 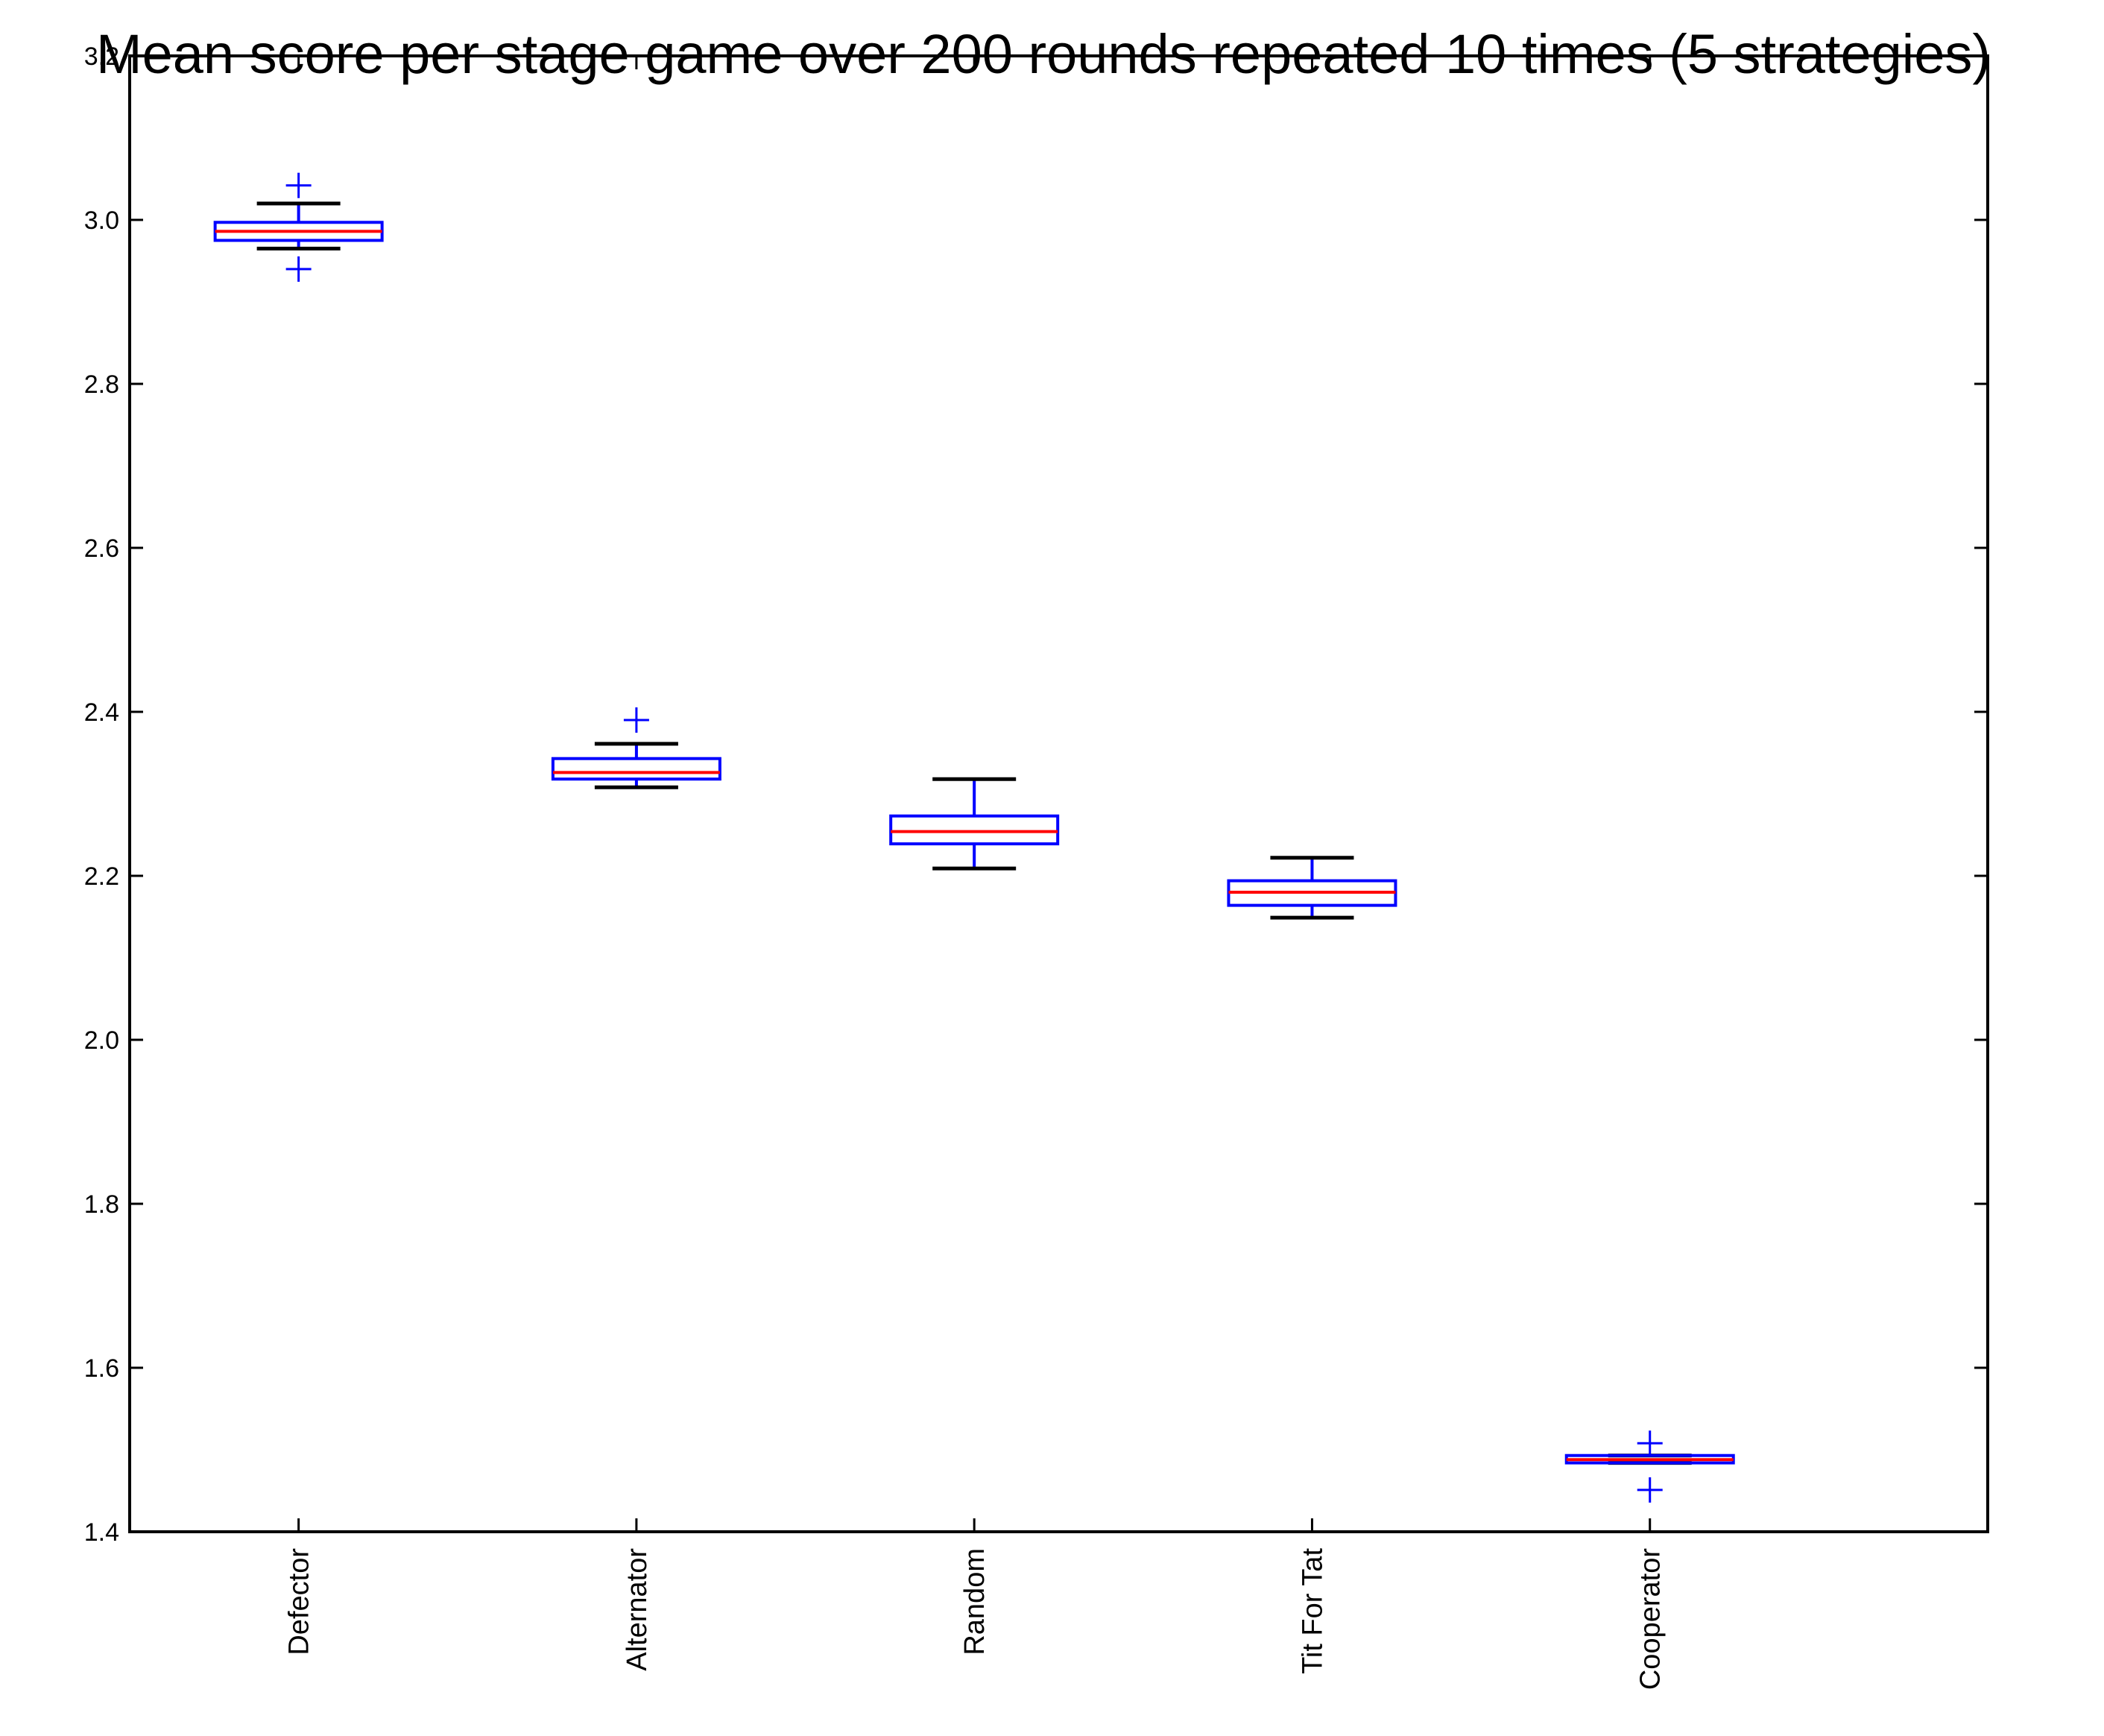 I want to click on y-tick-label: 2.0, so click(x=101, y=1040).